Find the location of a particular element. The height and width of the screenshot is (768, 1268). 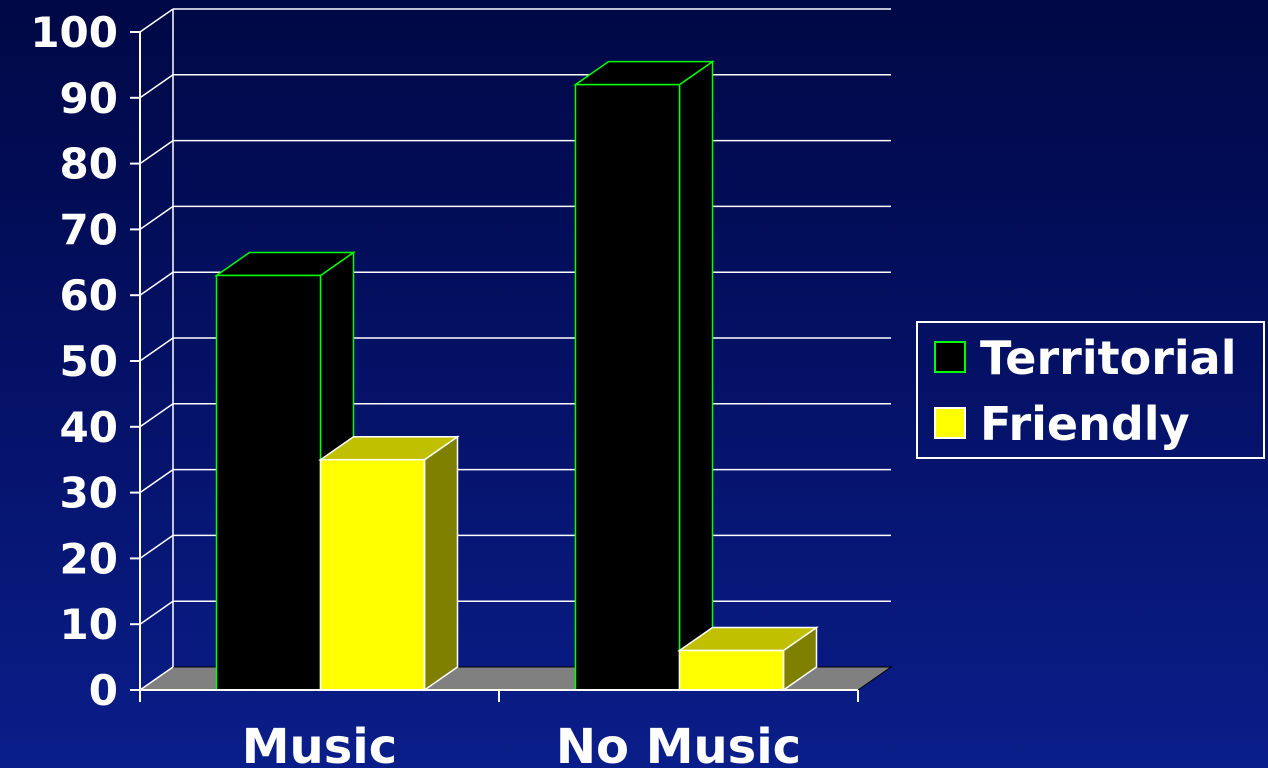

x-category-label: Music is located at coordinates (319, 743).